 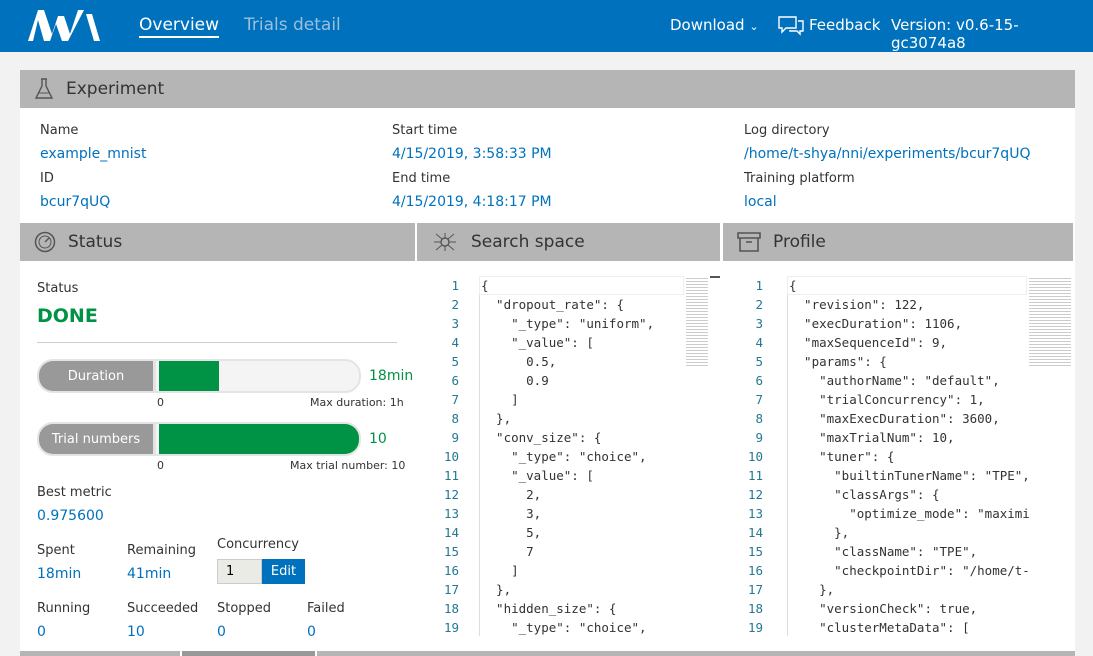 I want to click on code-line: "trialConcurrency": 1,, so click(x=887, y=399).